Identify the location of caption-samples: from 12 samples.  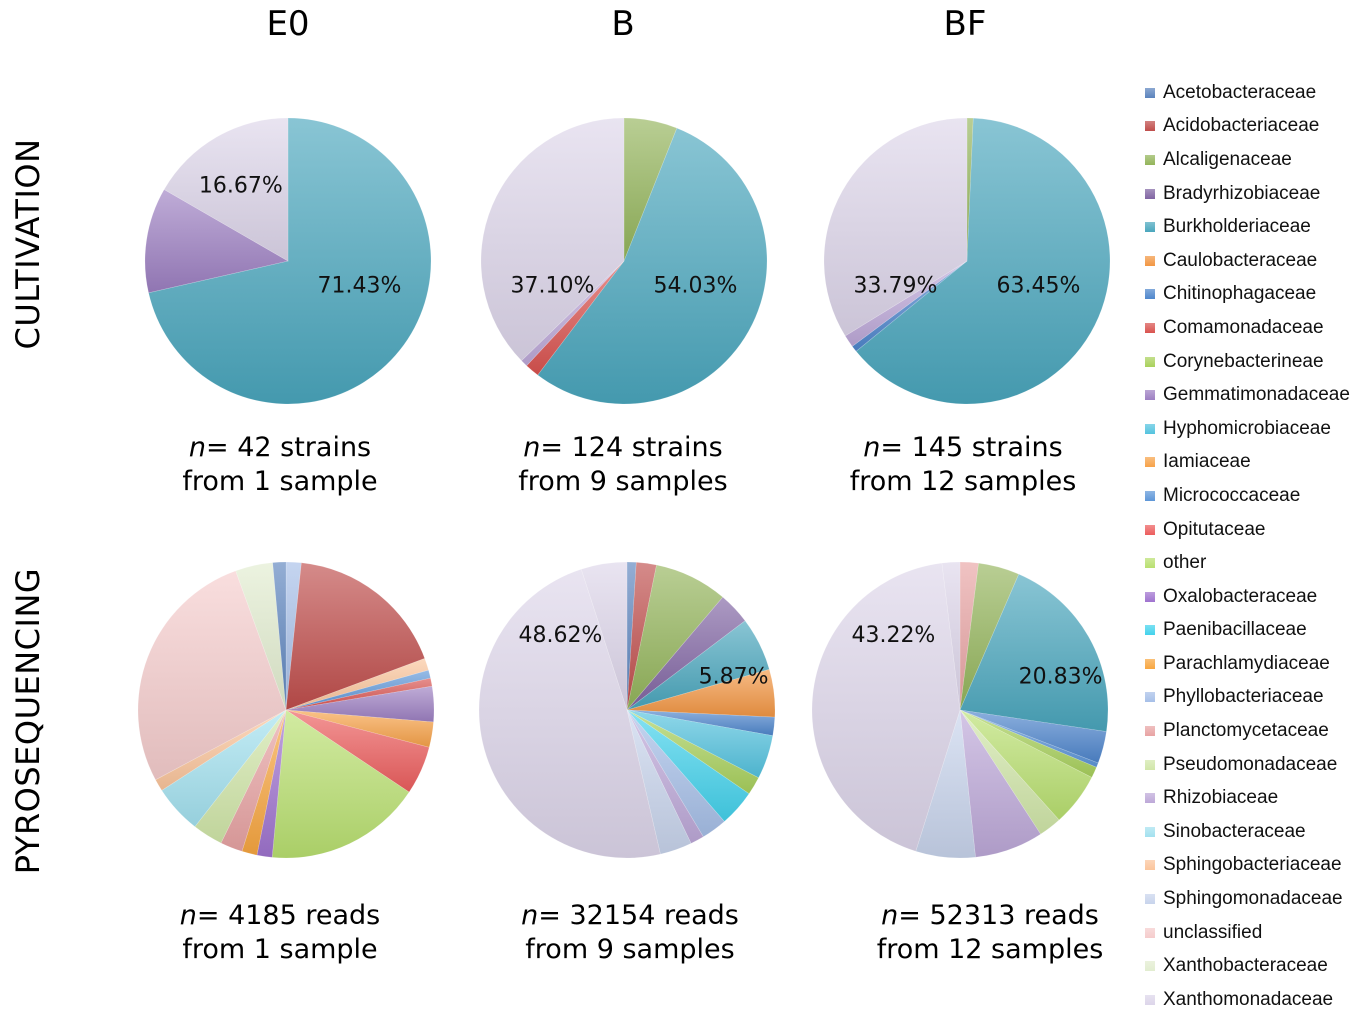
(963, 481).